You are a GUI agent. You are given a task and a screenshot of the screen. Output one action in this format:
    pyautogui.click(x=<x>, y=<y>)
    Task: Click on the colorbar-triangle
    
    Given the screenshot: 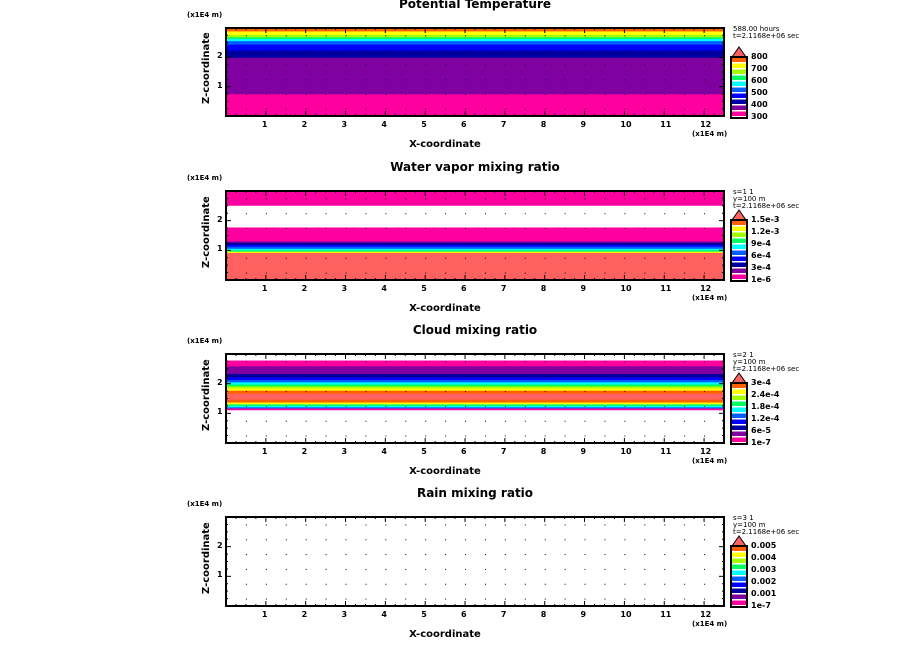 What is the action you would take?
    pyautogui.click(x=739, y=52)
    